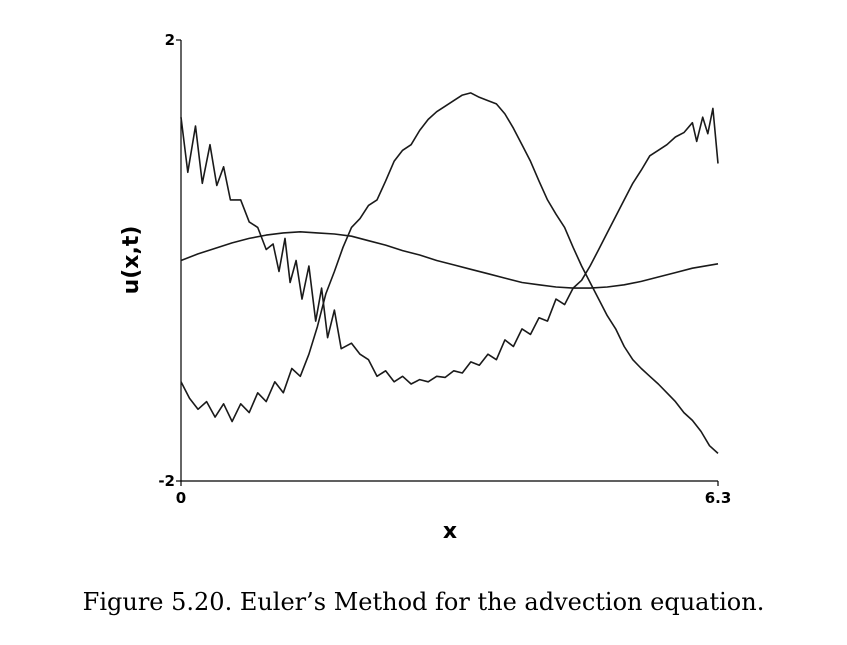  Describe the element at coordinates (718, 498) in the screenshot. I see `x-tick-label: 6.3` at that location.